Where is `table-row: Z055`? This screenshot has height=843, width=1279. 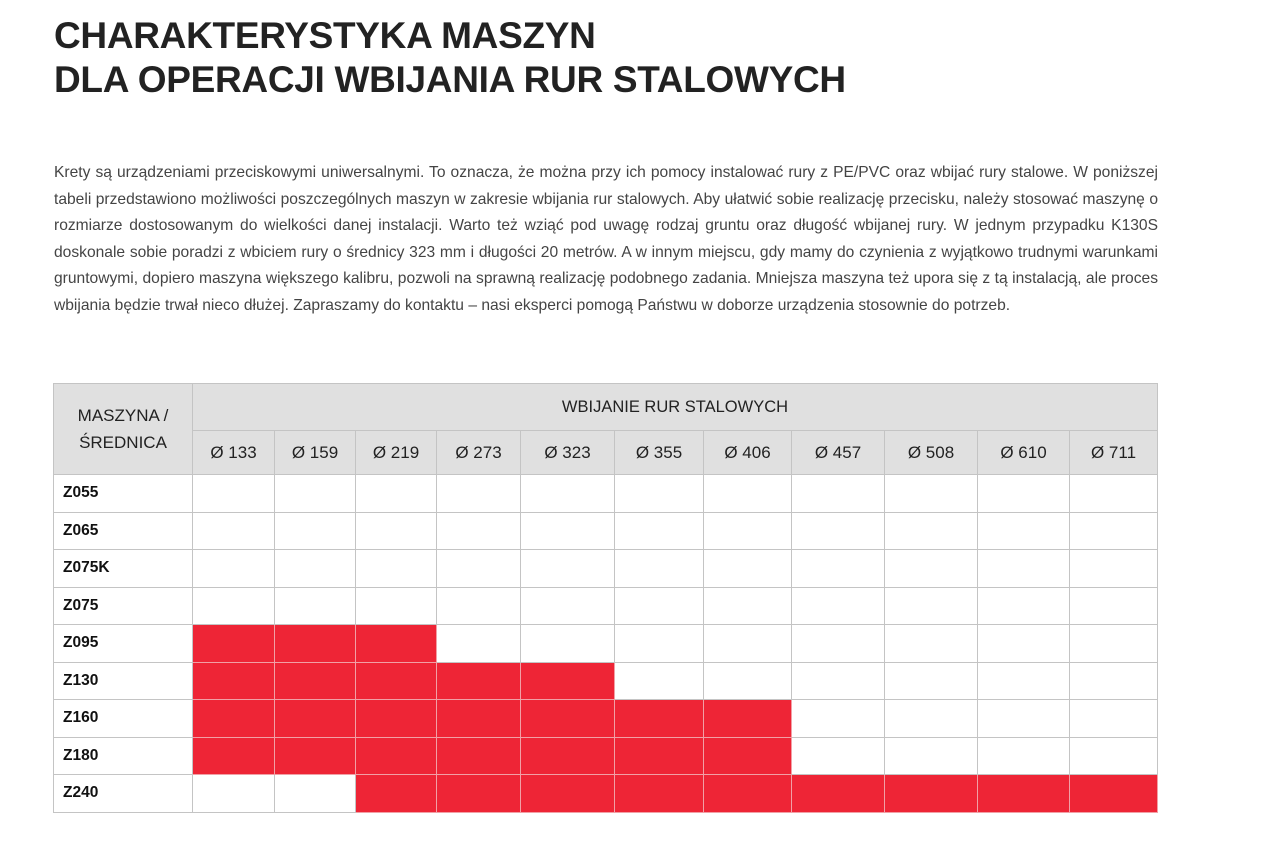
table-row: Z055 is located at coordinates (605, 493).